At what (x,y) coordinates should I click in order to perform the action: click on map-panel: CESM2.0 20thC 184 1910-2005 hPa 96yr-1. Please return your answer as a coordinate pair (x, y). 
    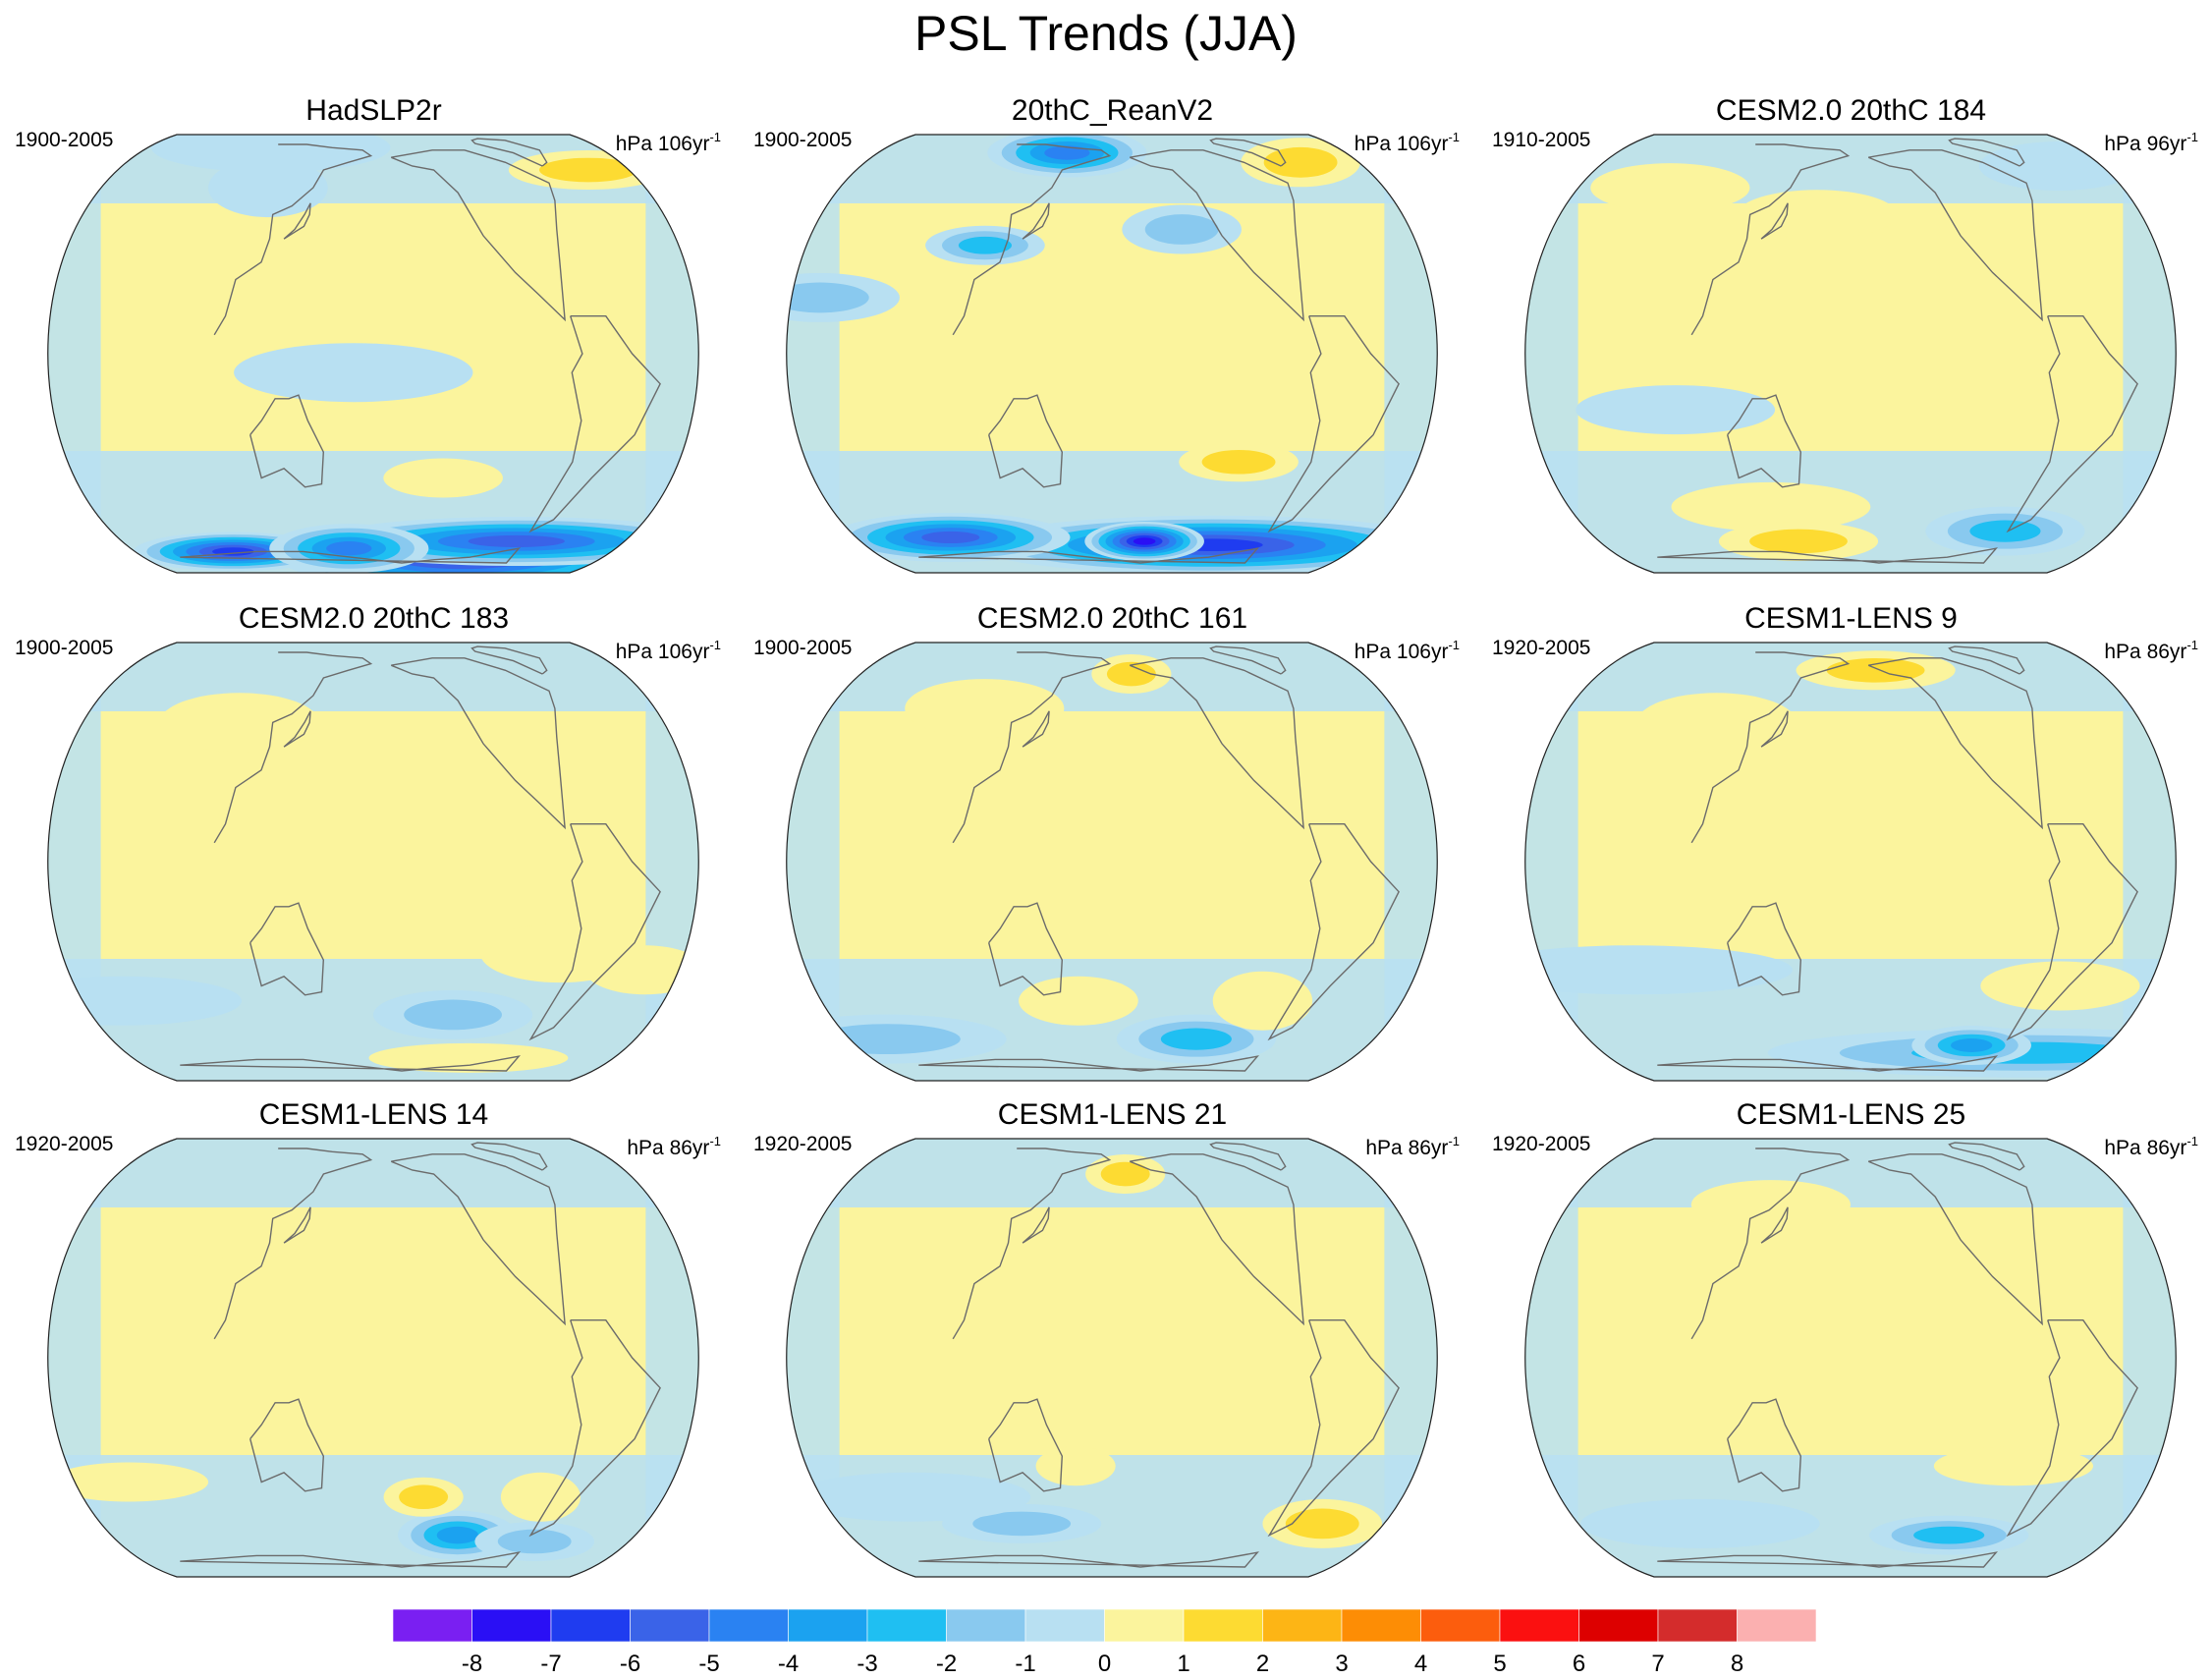
    Looking at the image, I should click on (1847, 341).